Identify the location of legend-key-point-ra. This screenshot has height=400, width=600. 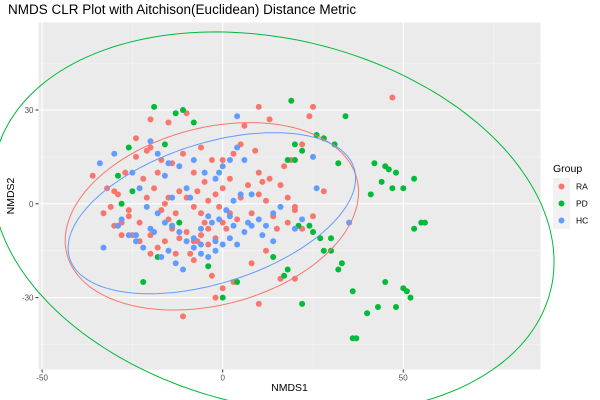
(561, 186).